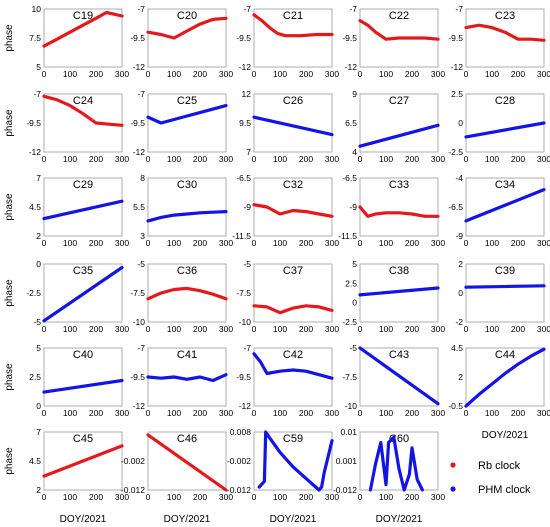 The width and height of the screenshot is (550, 527). Describe the element at coordinates (490, 478) in the screenshot. I see `legend: Rb clock PHM clock` at that location.